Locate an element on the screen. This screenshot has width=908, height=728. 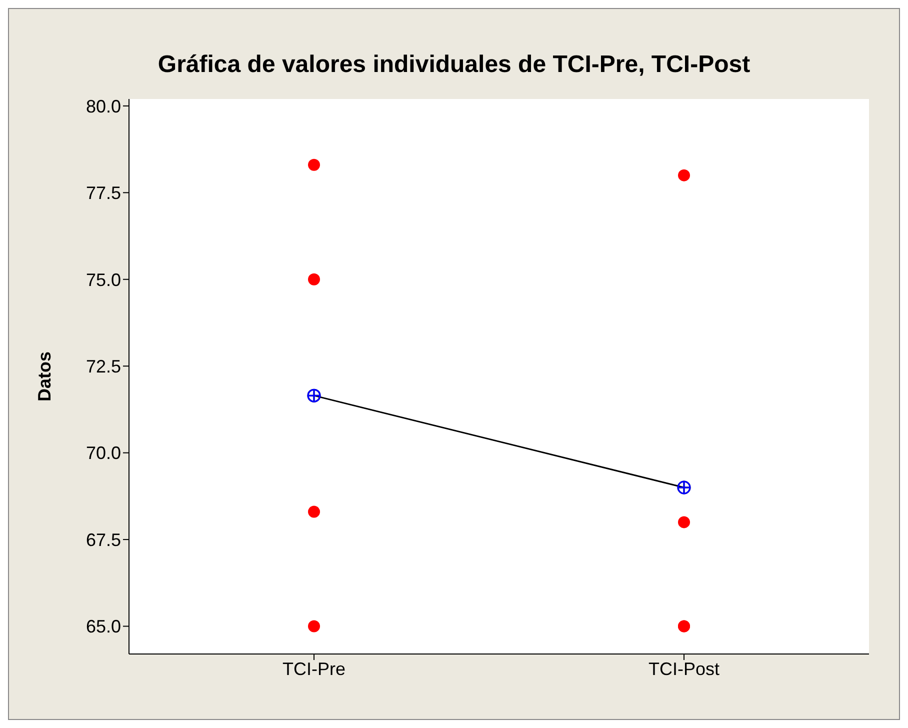
y-axis-title: Datos is located at coordinates (44, 376).